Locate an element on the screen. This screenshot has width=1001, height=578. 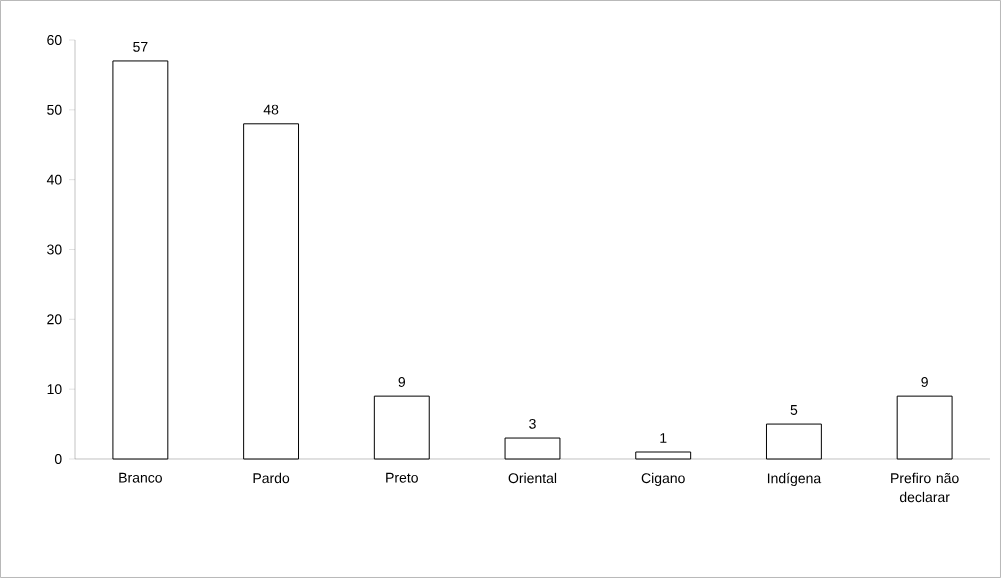
y-tick-label: 40 is located at coordinates (54, 179).